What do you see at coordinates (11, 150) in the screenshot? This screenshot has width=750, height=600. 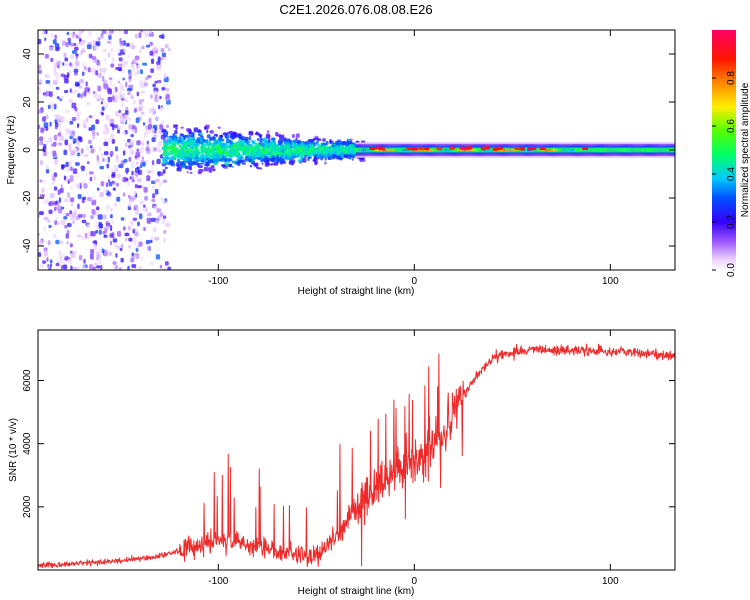 I see `spectrogram-ylabel: Frequency (Hz)` at bounding box center [11, 150].